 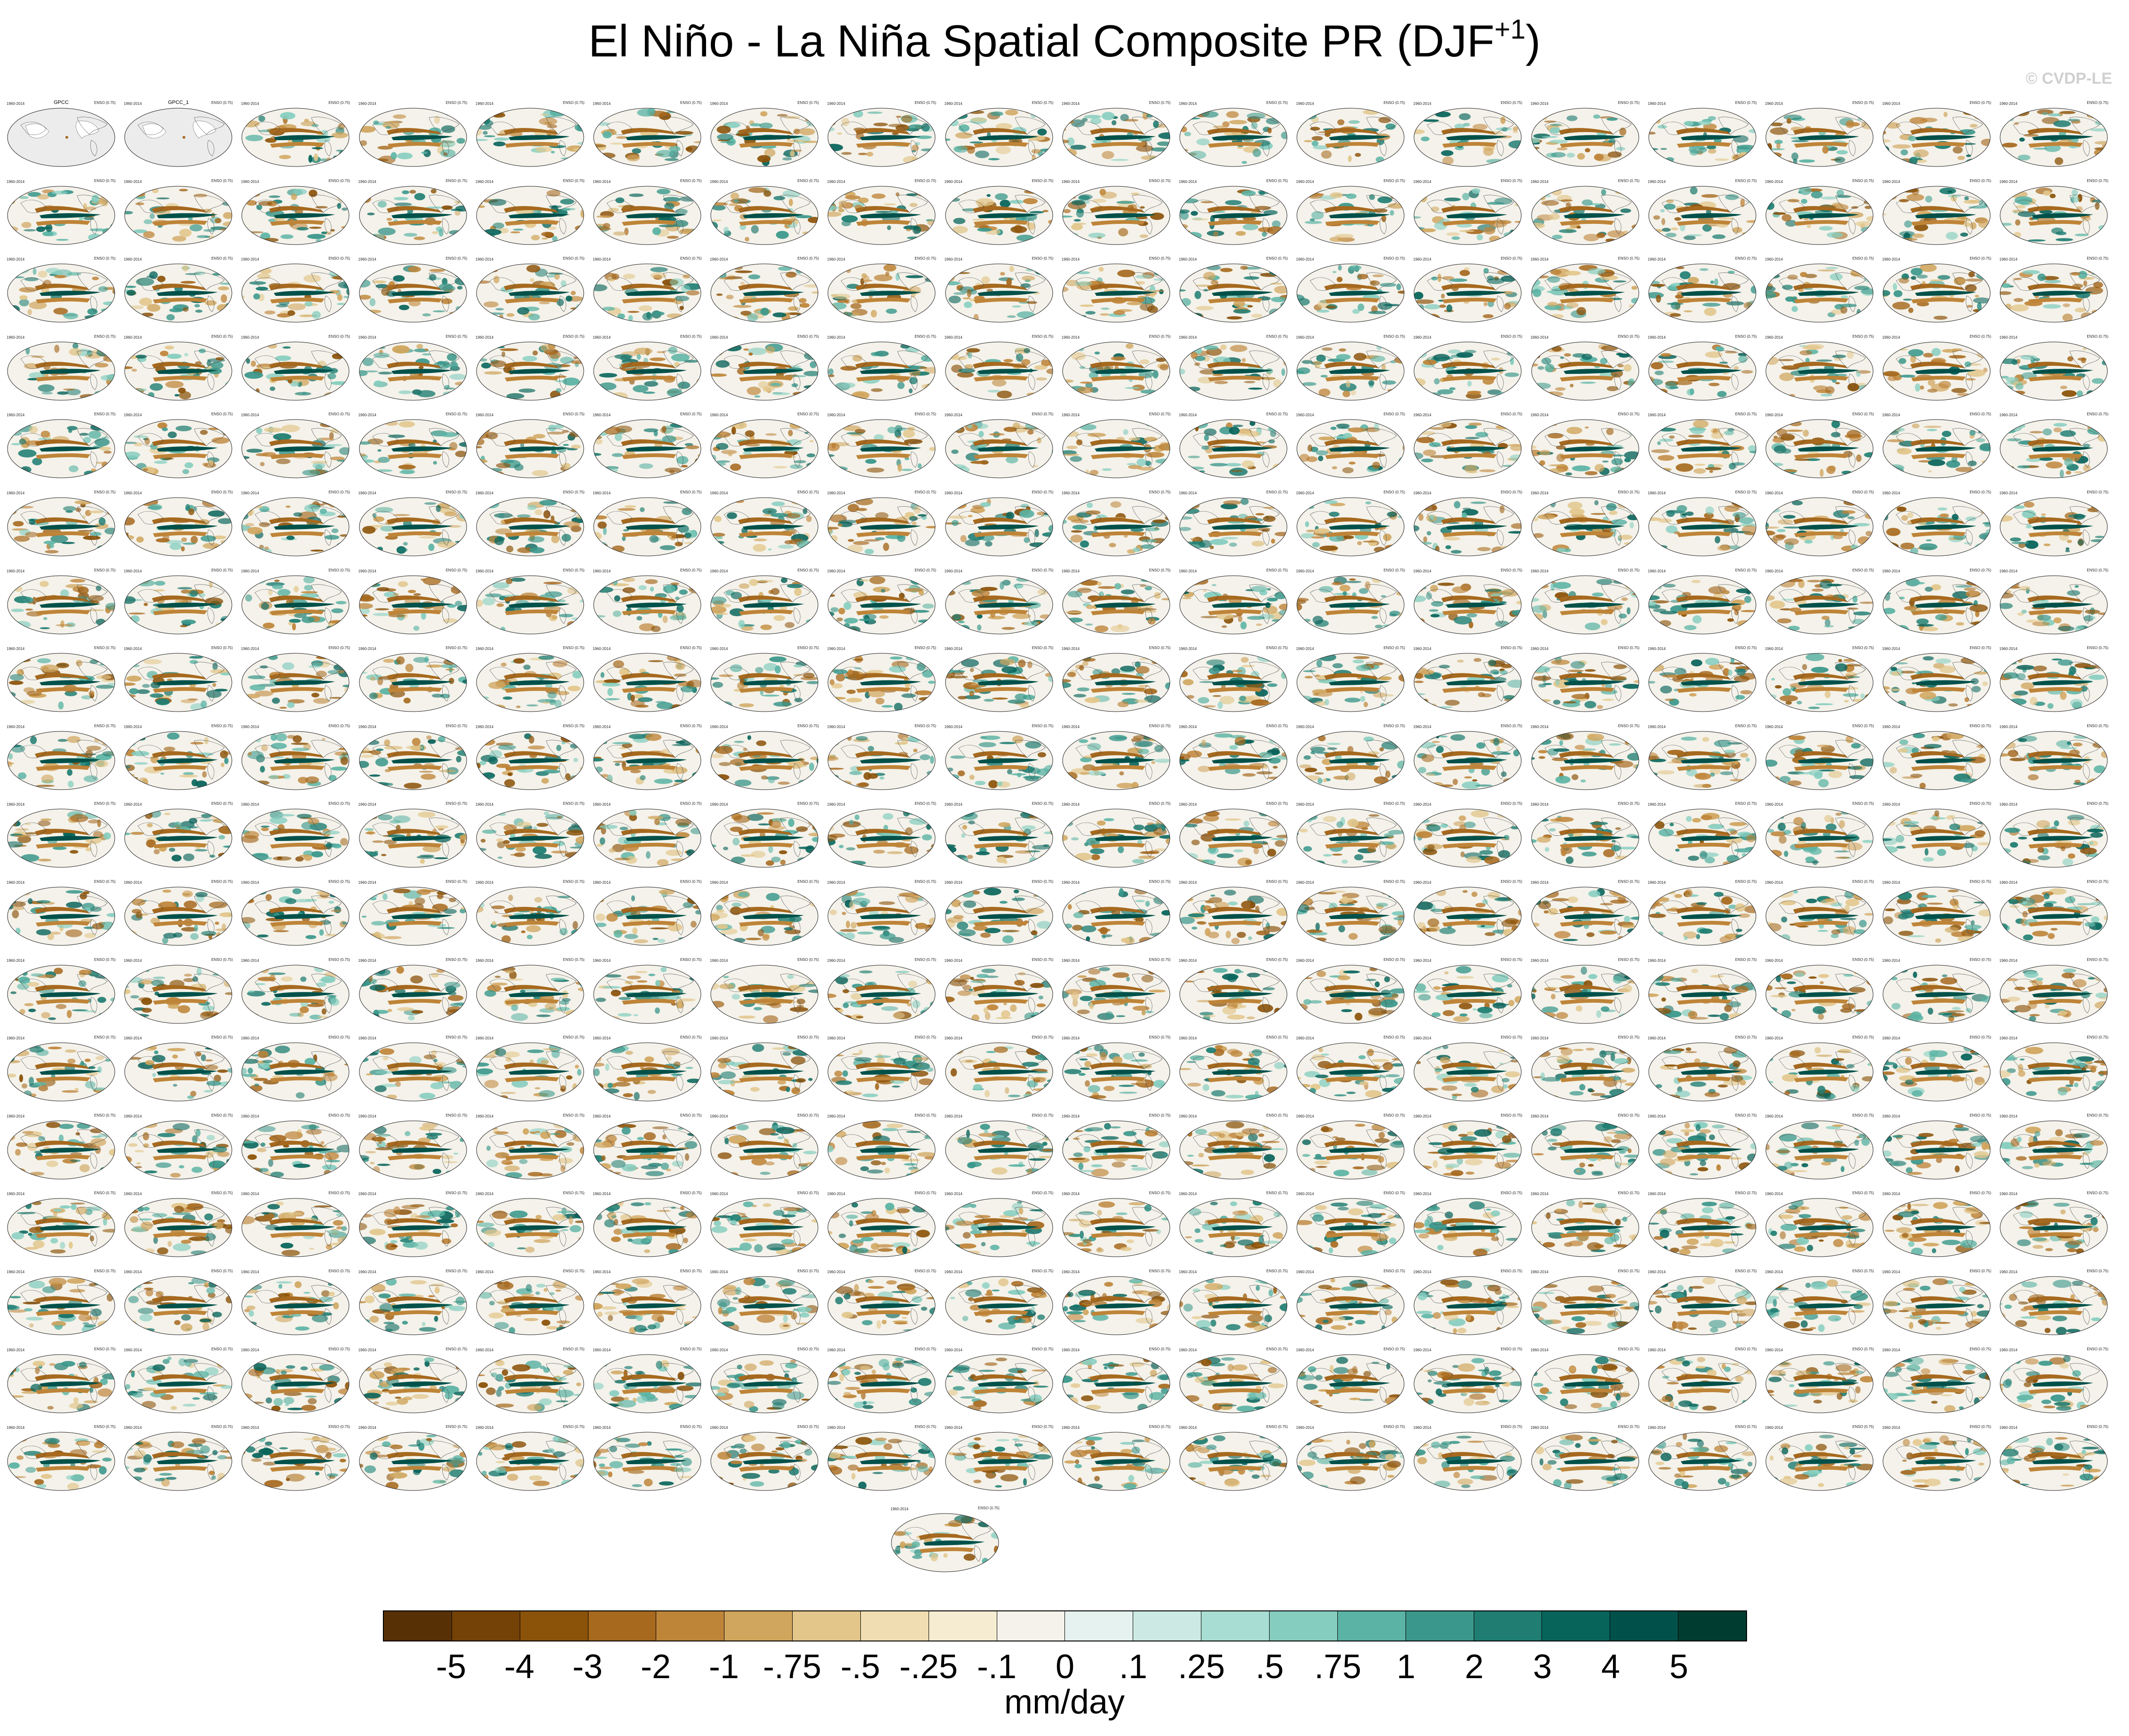 I want to click on figure-title-superscript: +1, so click(x=1510, y=29).